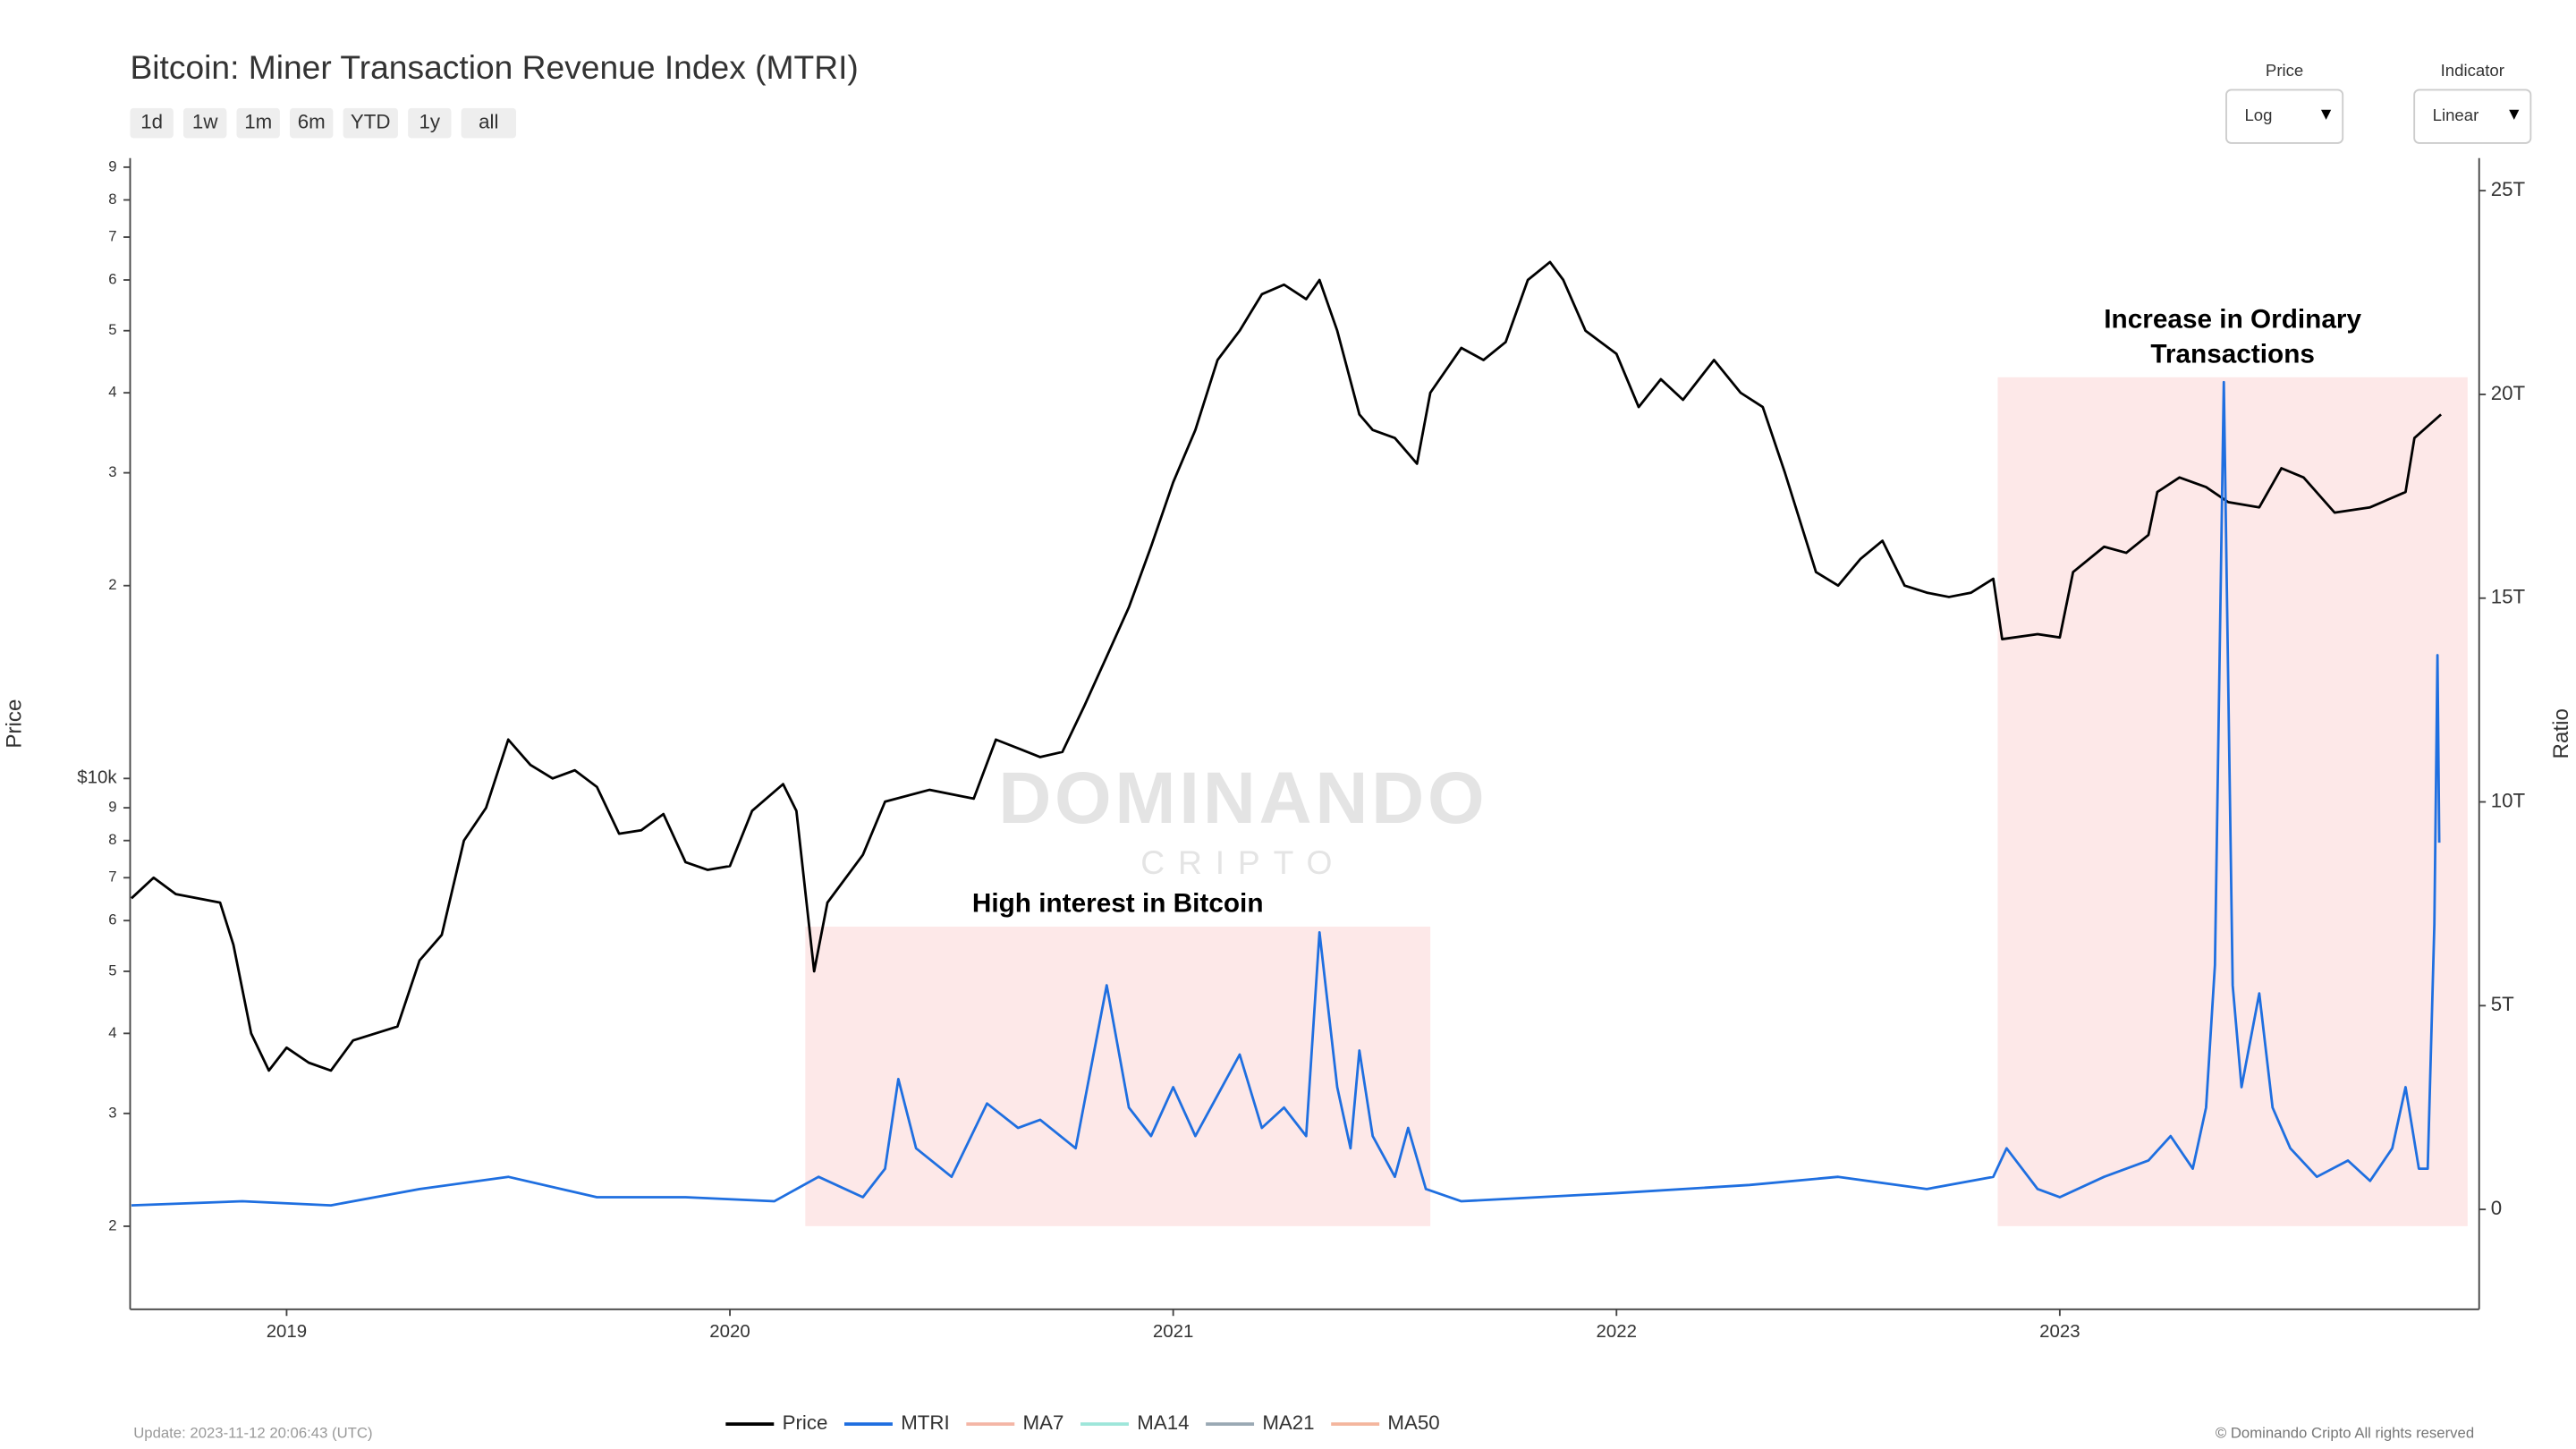 The image size is (2576, 1449). Describe the element at coordinates (287, 1331) in the screenshot. I see `x-tick-label: 2019` at that location.